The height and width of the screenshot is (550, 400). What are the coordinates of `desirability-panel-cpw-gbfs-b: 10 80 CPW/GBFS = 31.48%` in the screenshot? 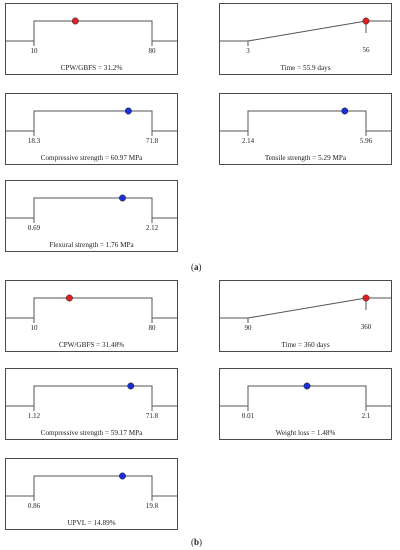 It's located at (91, 316).